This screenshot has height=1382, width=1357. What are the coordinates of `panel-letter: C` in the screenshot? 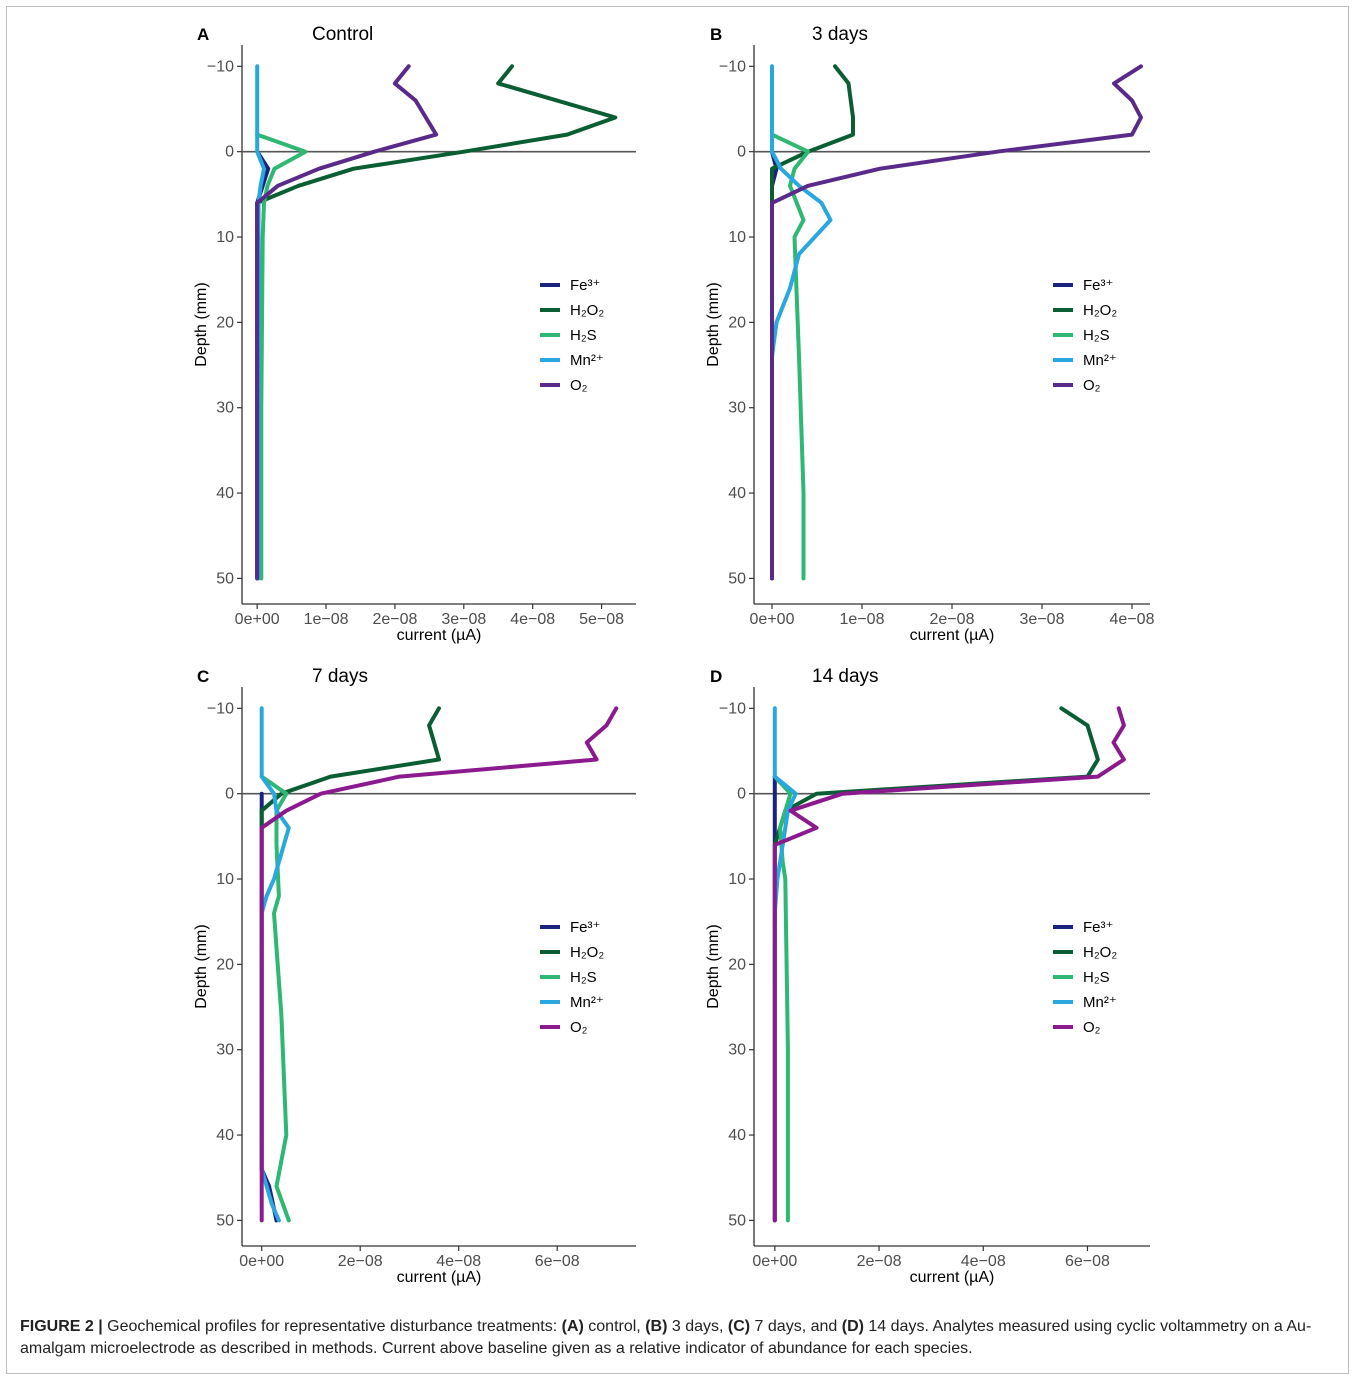 It's located at (203, 676).